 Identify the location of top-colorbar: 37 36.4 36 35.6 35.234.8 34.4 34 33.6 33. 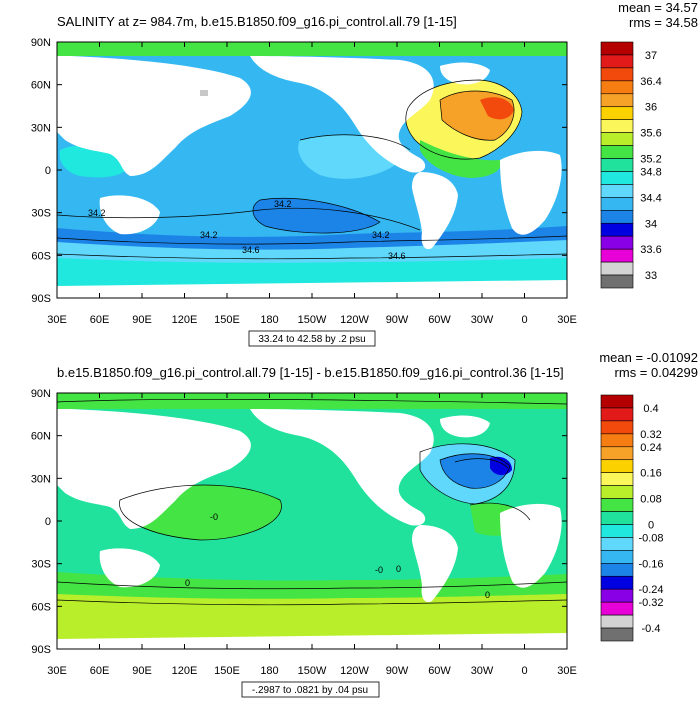
(631, 165).